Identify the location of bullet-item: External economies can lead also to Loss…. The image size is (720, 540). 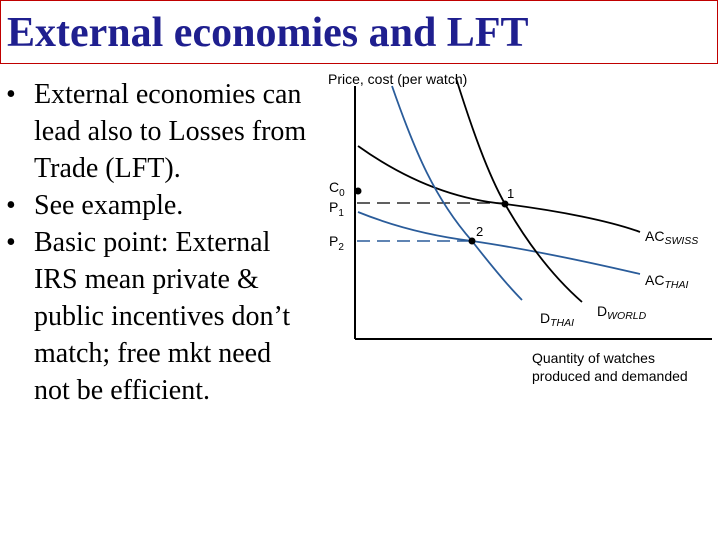
(158, 131).